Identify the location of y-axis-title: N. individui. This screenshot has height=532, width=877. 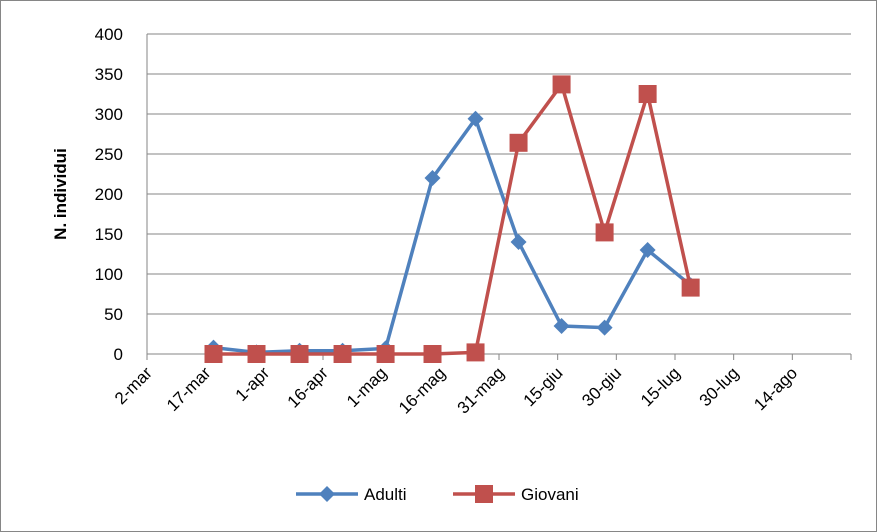
(60, 194).